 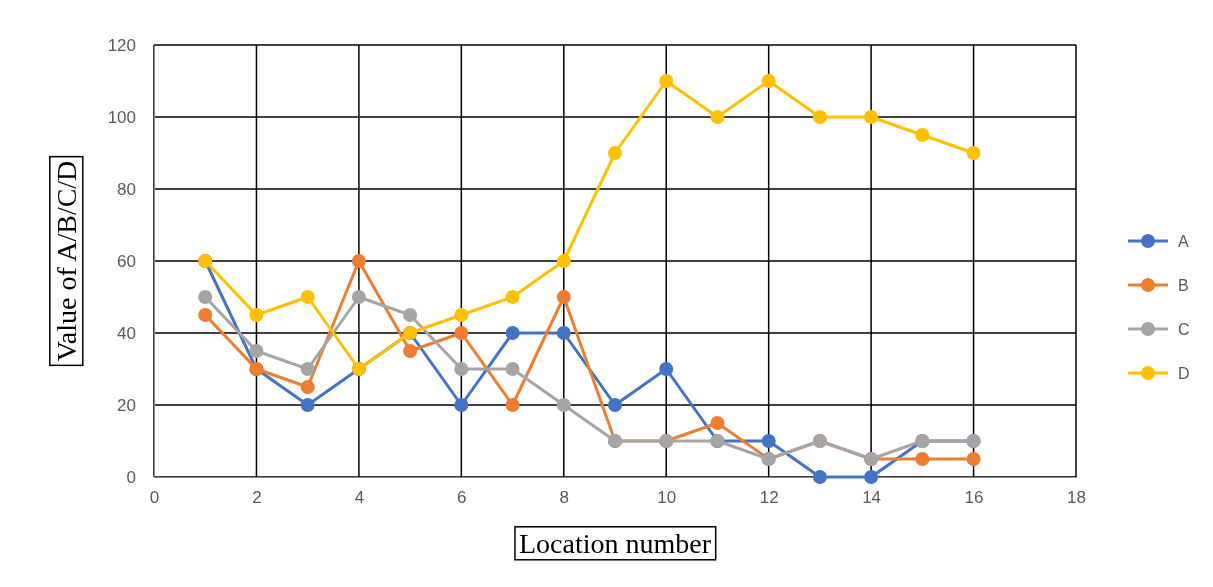 What do you see at coordinates (462, 498) in the screenshot?
I see `x-tick-label: 6` at bounding box center [462, 498].